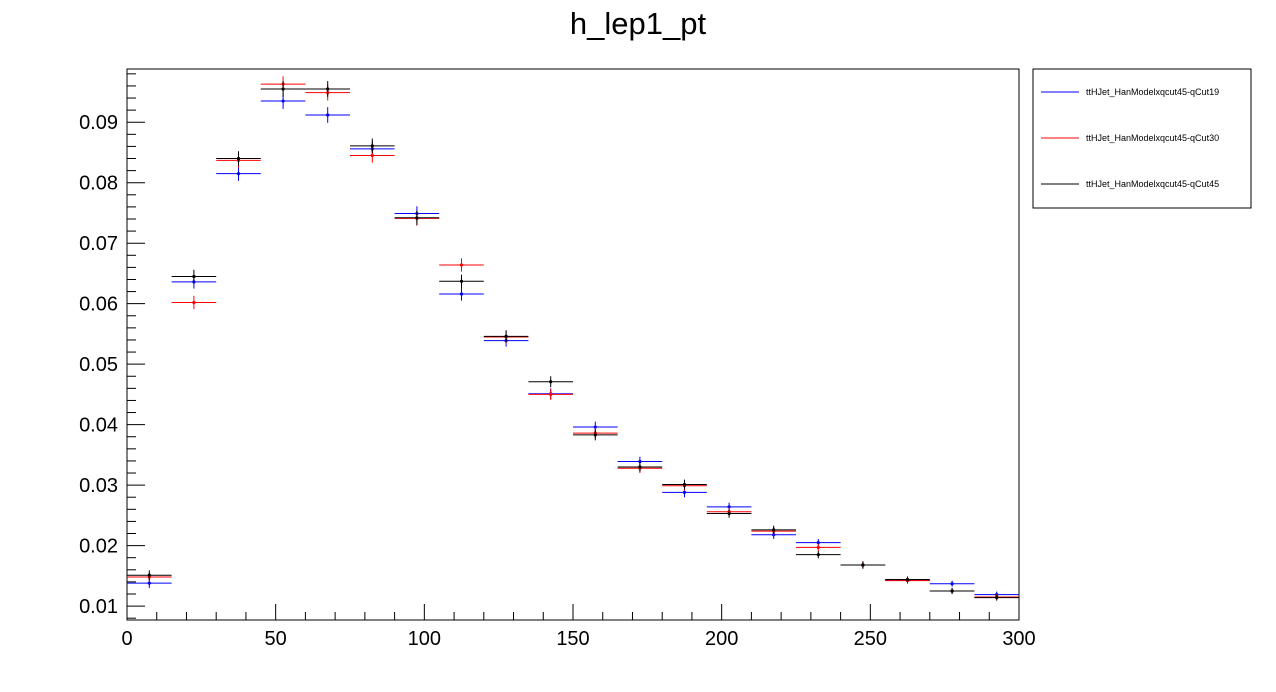 This screenshot has width=1276, height=692. I want to click on y-tick-label: 0.03, so click(98, 486).